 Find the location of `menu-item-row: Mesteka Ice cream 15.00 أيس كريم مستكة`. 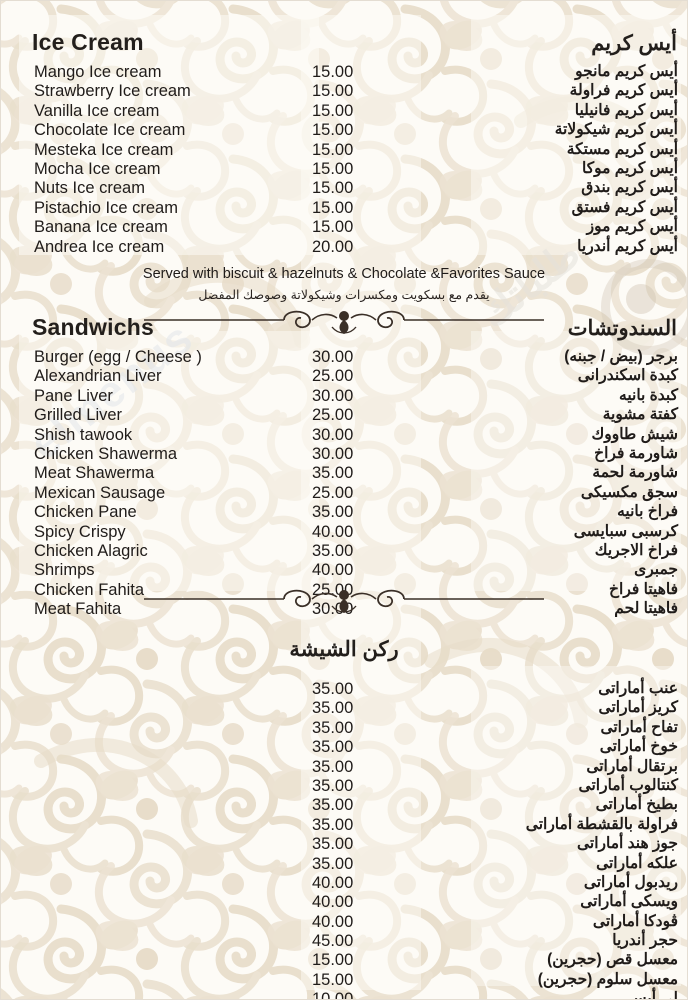

menu-item-row: Mesteka Ice cream 15.00 أيس كريم مستكة is located at coordinates (344, 150).